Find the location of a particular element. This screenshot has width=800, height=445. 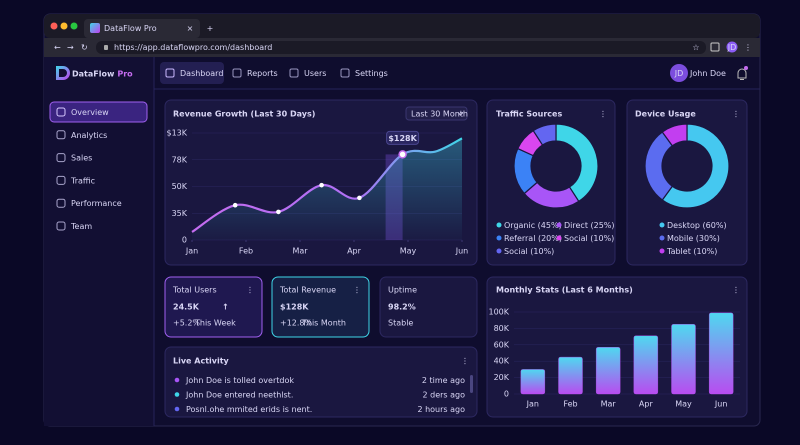

stat-value: 98.2% is located at coordinates (402, 307).